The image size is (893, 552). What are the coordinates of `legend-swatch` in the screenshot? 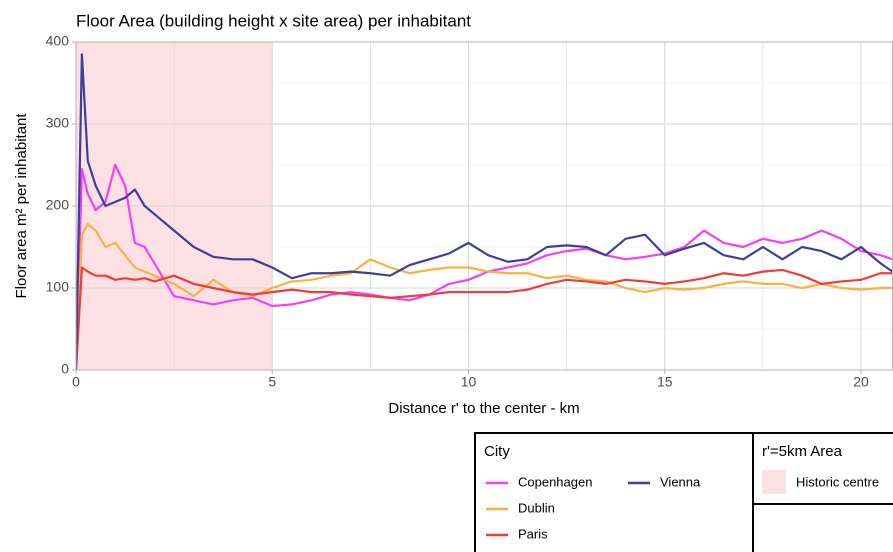 It's located at (774, 482).